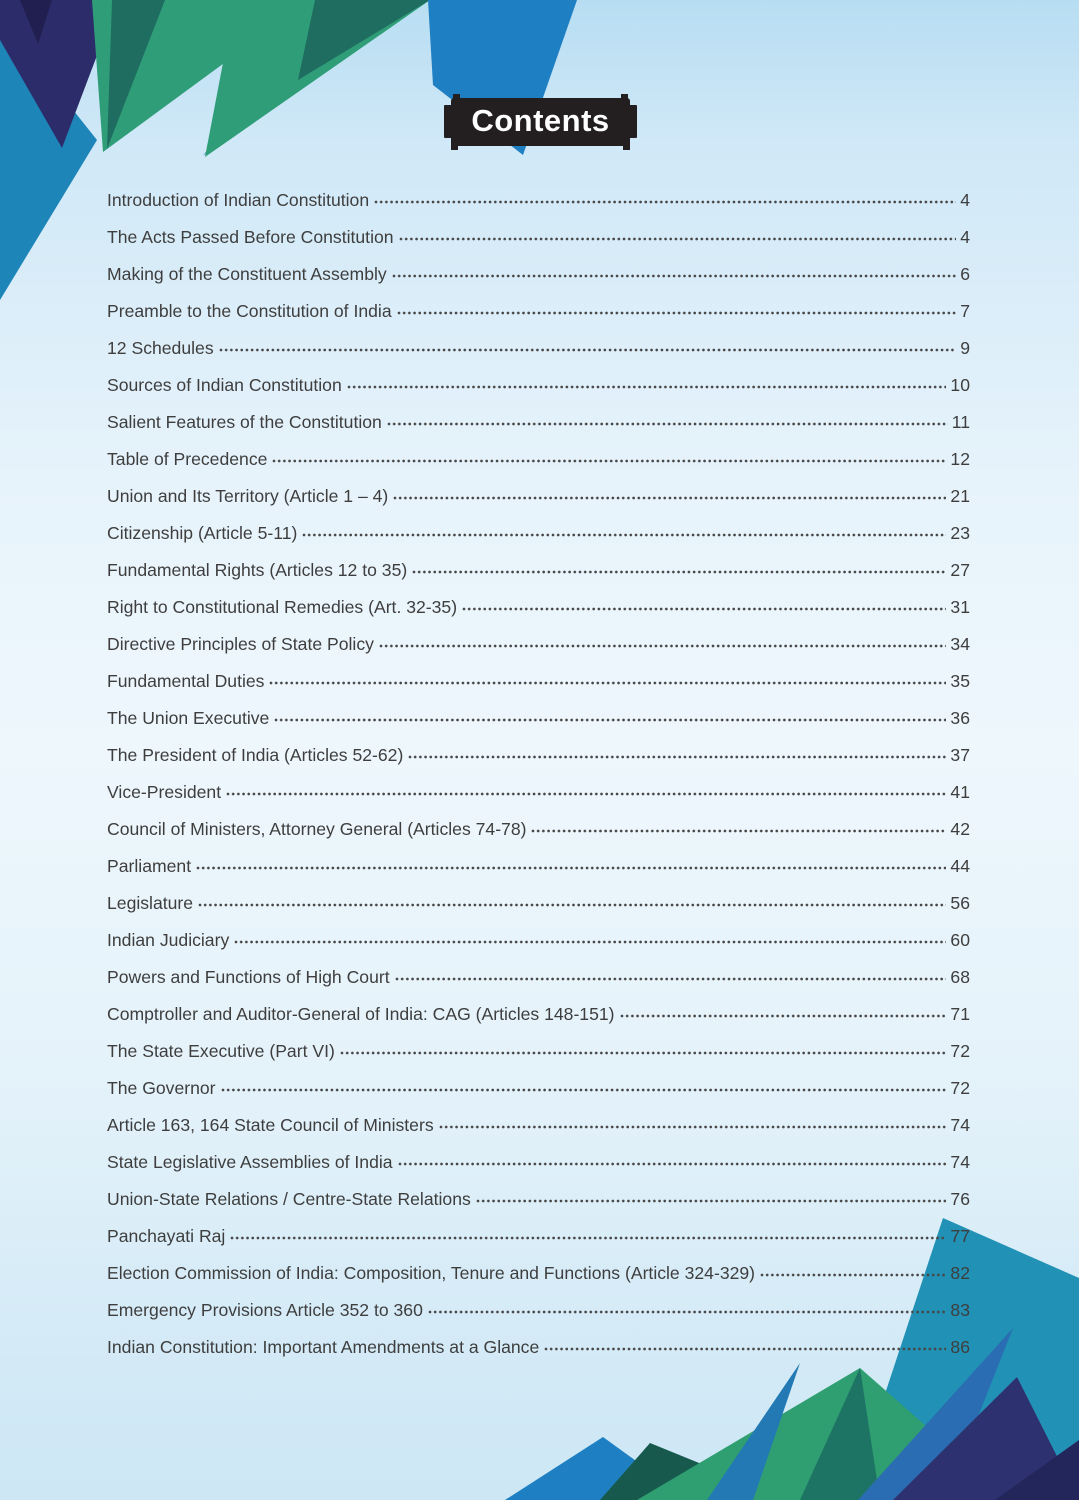  I want to click on badge-left-tab, so click(449, 121).